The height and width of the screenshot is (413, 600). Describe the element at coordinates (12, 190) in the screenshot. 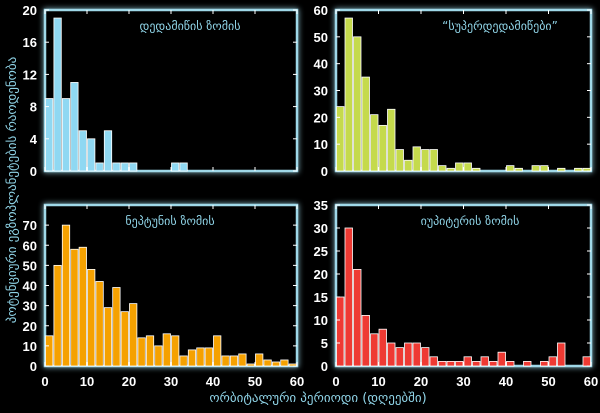

I see `y-axis-label: პოტენციური ეგზოპლანეტების რაოდენობა` at that location.